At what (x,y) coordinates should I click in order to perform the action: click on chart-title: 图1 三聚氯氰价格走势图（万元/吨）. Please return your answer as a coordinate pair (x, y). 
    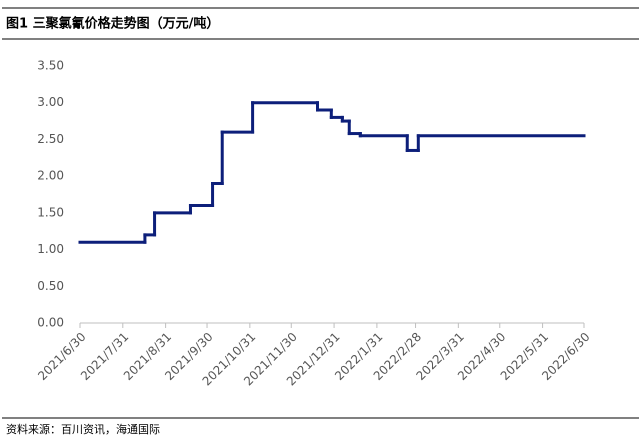
    Looking at the image, I should click on (112, 24).